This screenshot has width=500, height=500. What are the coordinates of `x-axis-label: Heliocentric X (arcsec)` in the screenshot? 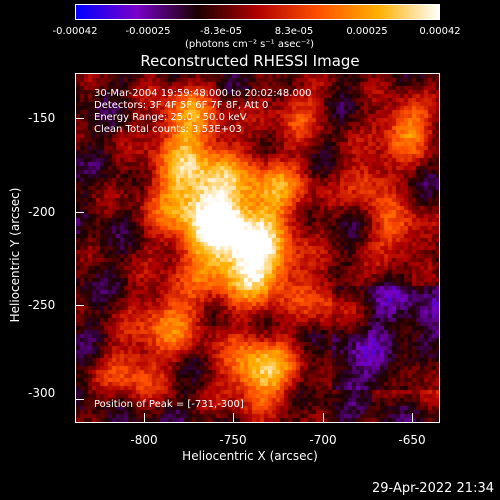 It's located at (250, 456).